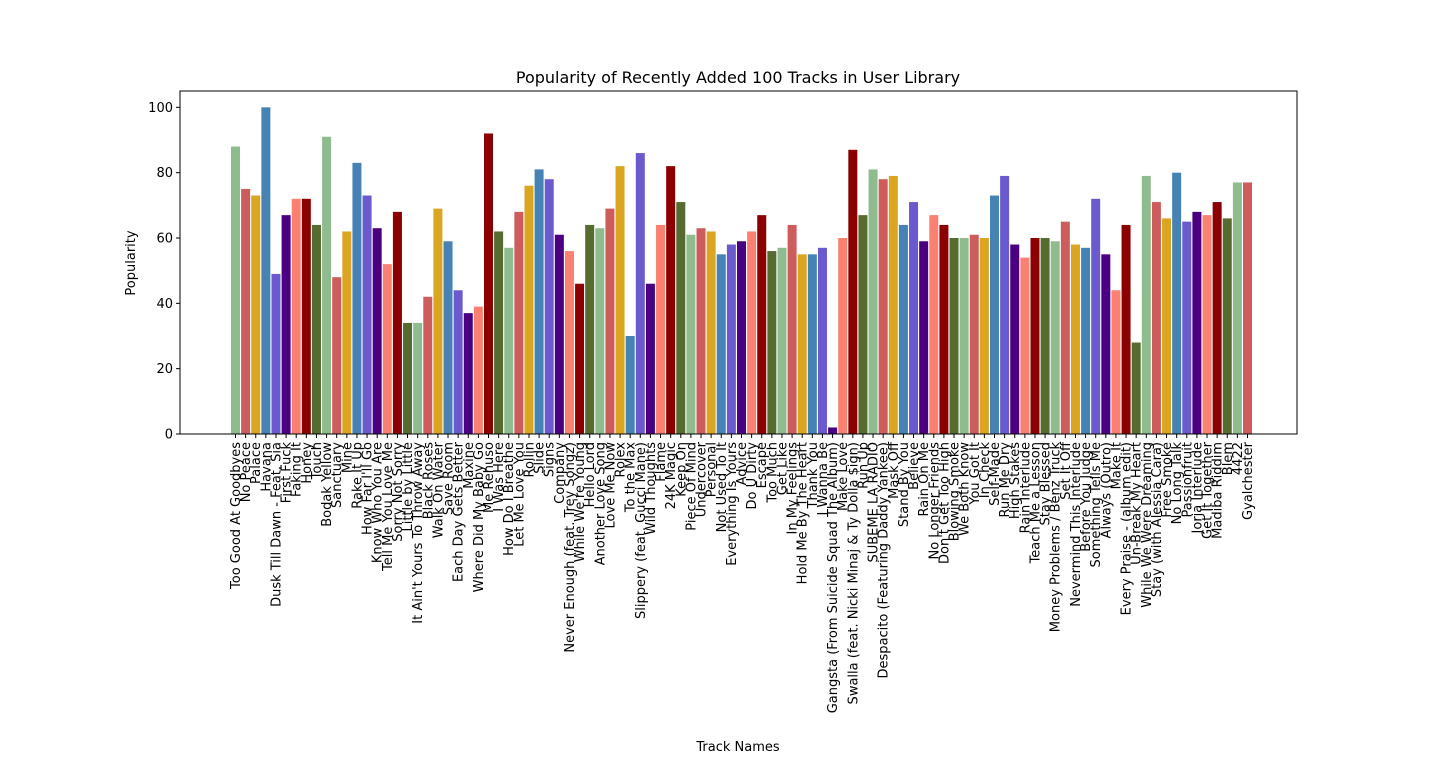 The image size is (1440, 763). I want to click on x-tick-label: Flame, so click(661, 462).